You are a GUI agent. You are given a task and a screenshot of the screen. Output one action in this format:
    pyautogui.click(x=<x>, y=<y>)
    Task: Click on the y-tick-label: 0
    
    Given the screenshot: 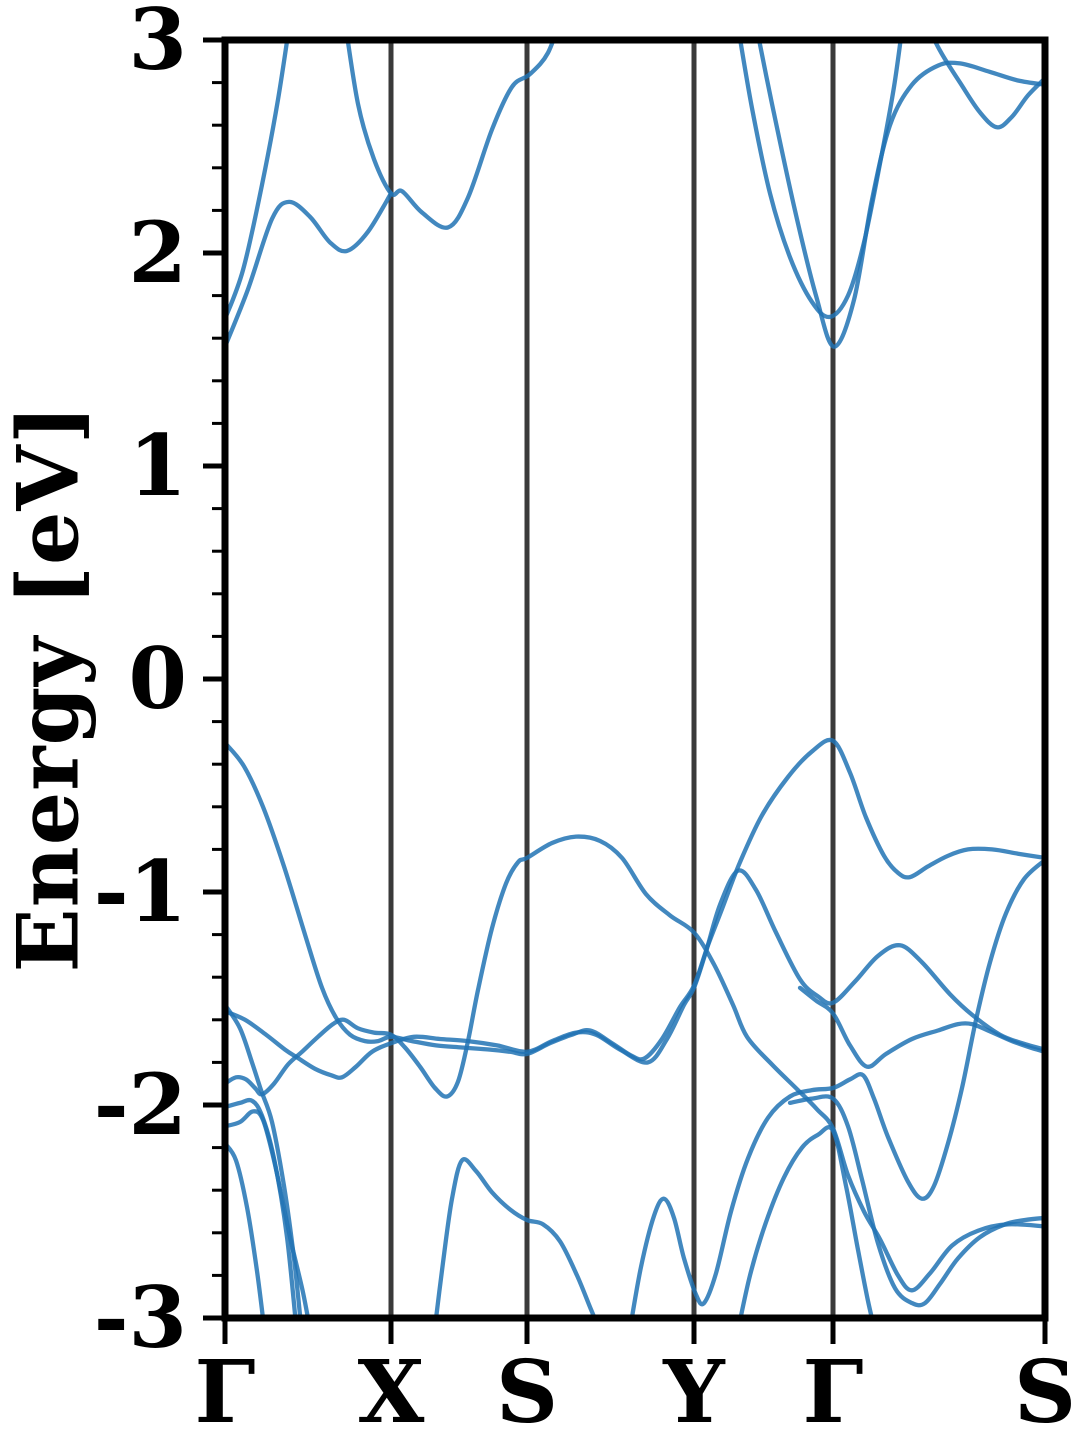 What is the action you would take?
    pyautogui.click(x=158, y=678)
    